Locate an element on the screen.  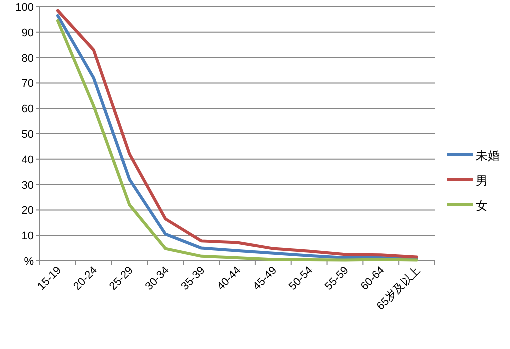
y-tick-label: 70 is located at coordinates (28, 84).